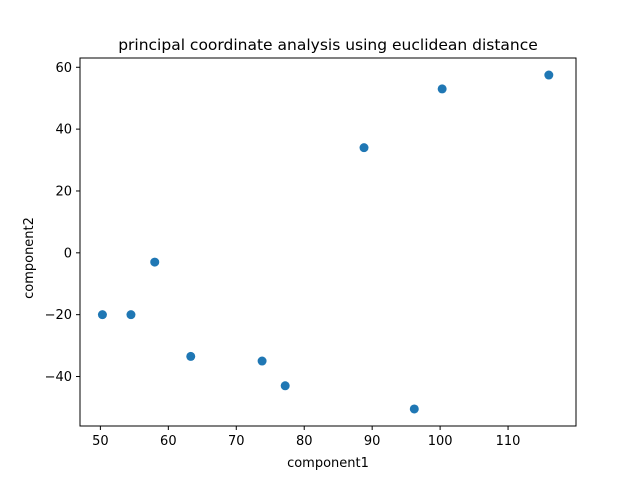  What do you see at coordinates (63, 130) in the screenshot?
I see `y-tick-label: 40` at bounding box center [63, 130].